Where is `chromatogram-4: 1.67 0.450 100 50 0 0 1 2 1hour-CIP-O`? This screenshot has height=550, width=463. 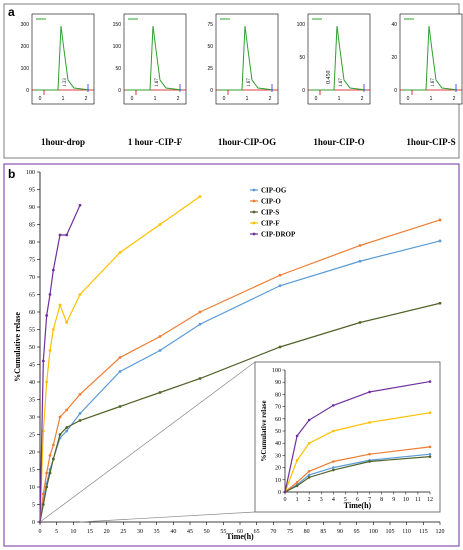 chromatogram-4: 1.67 0.450 100 50 0 0 1 2 1hour-CIP-O is located at coordinates (334, 80).